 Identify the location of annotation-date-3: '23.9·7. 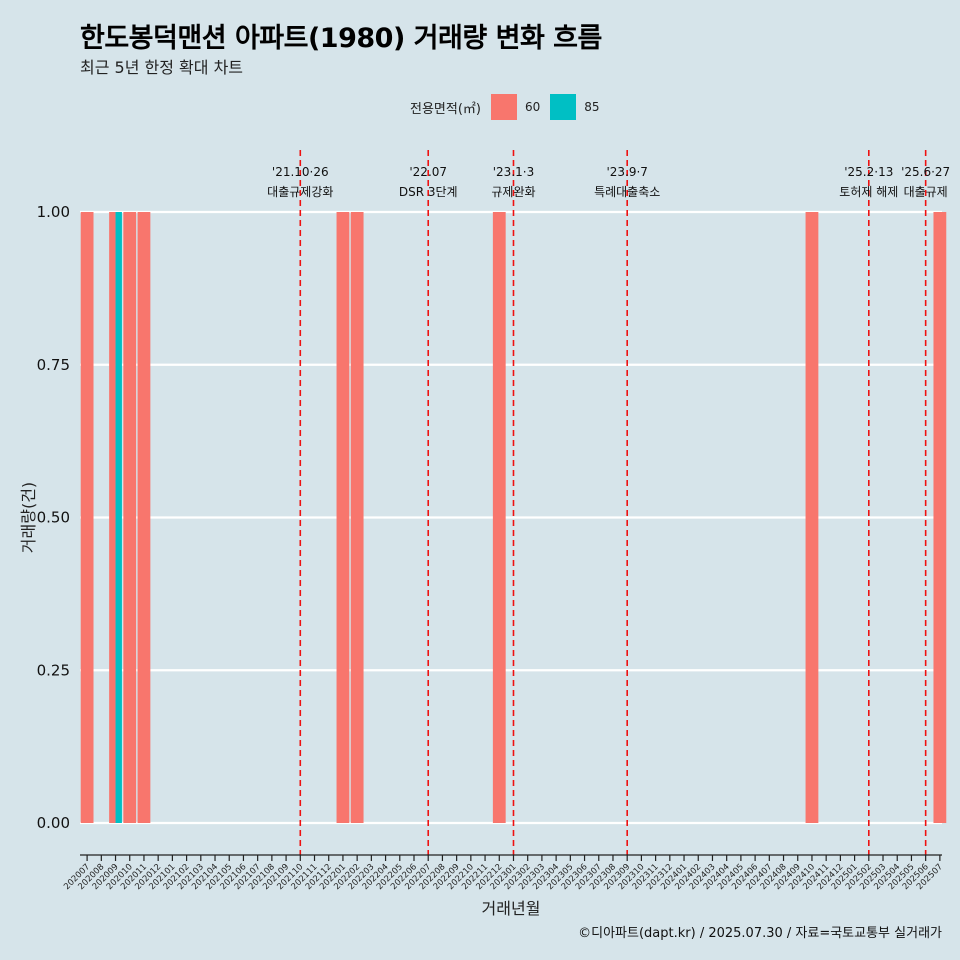
(626, 172).